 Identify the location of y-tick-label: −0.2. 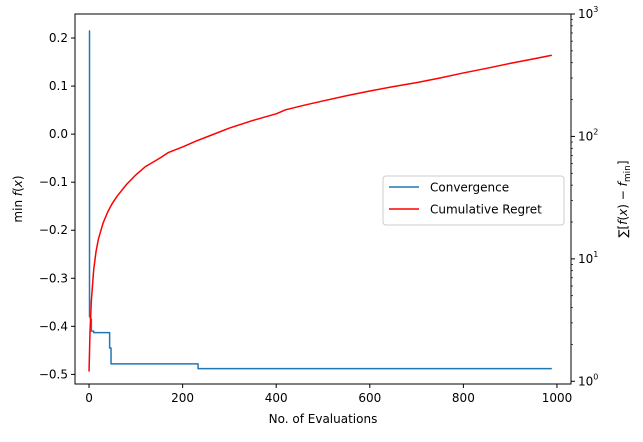
(53, 230).